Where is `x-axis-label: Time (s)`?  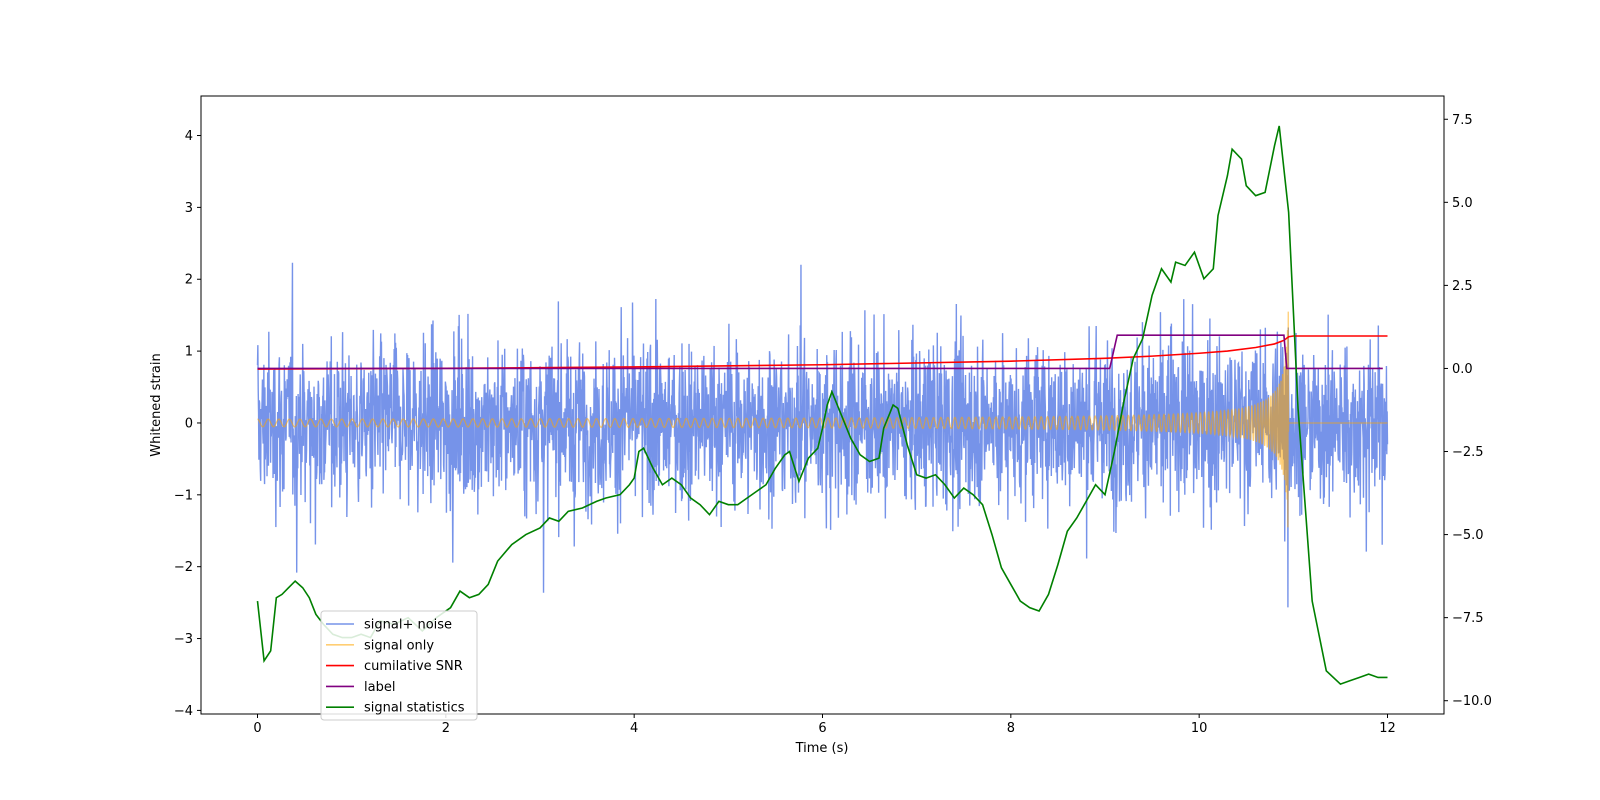
x-axis-label: Time (s) is located at coordinates (822, 748).